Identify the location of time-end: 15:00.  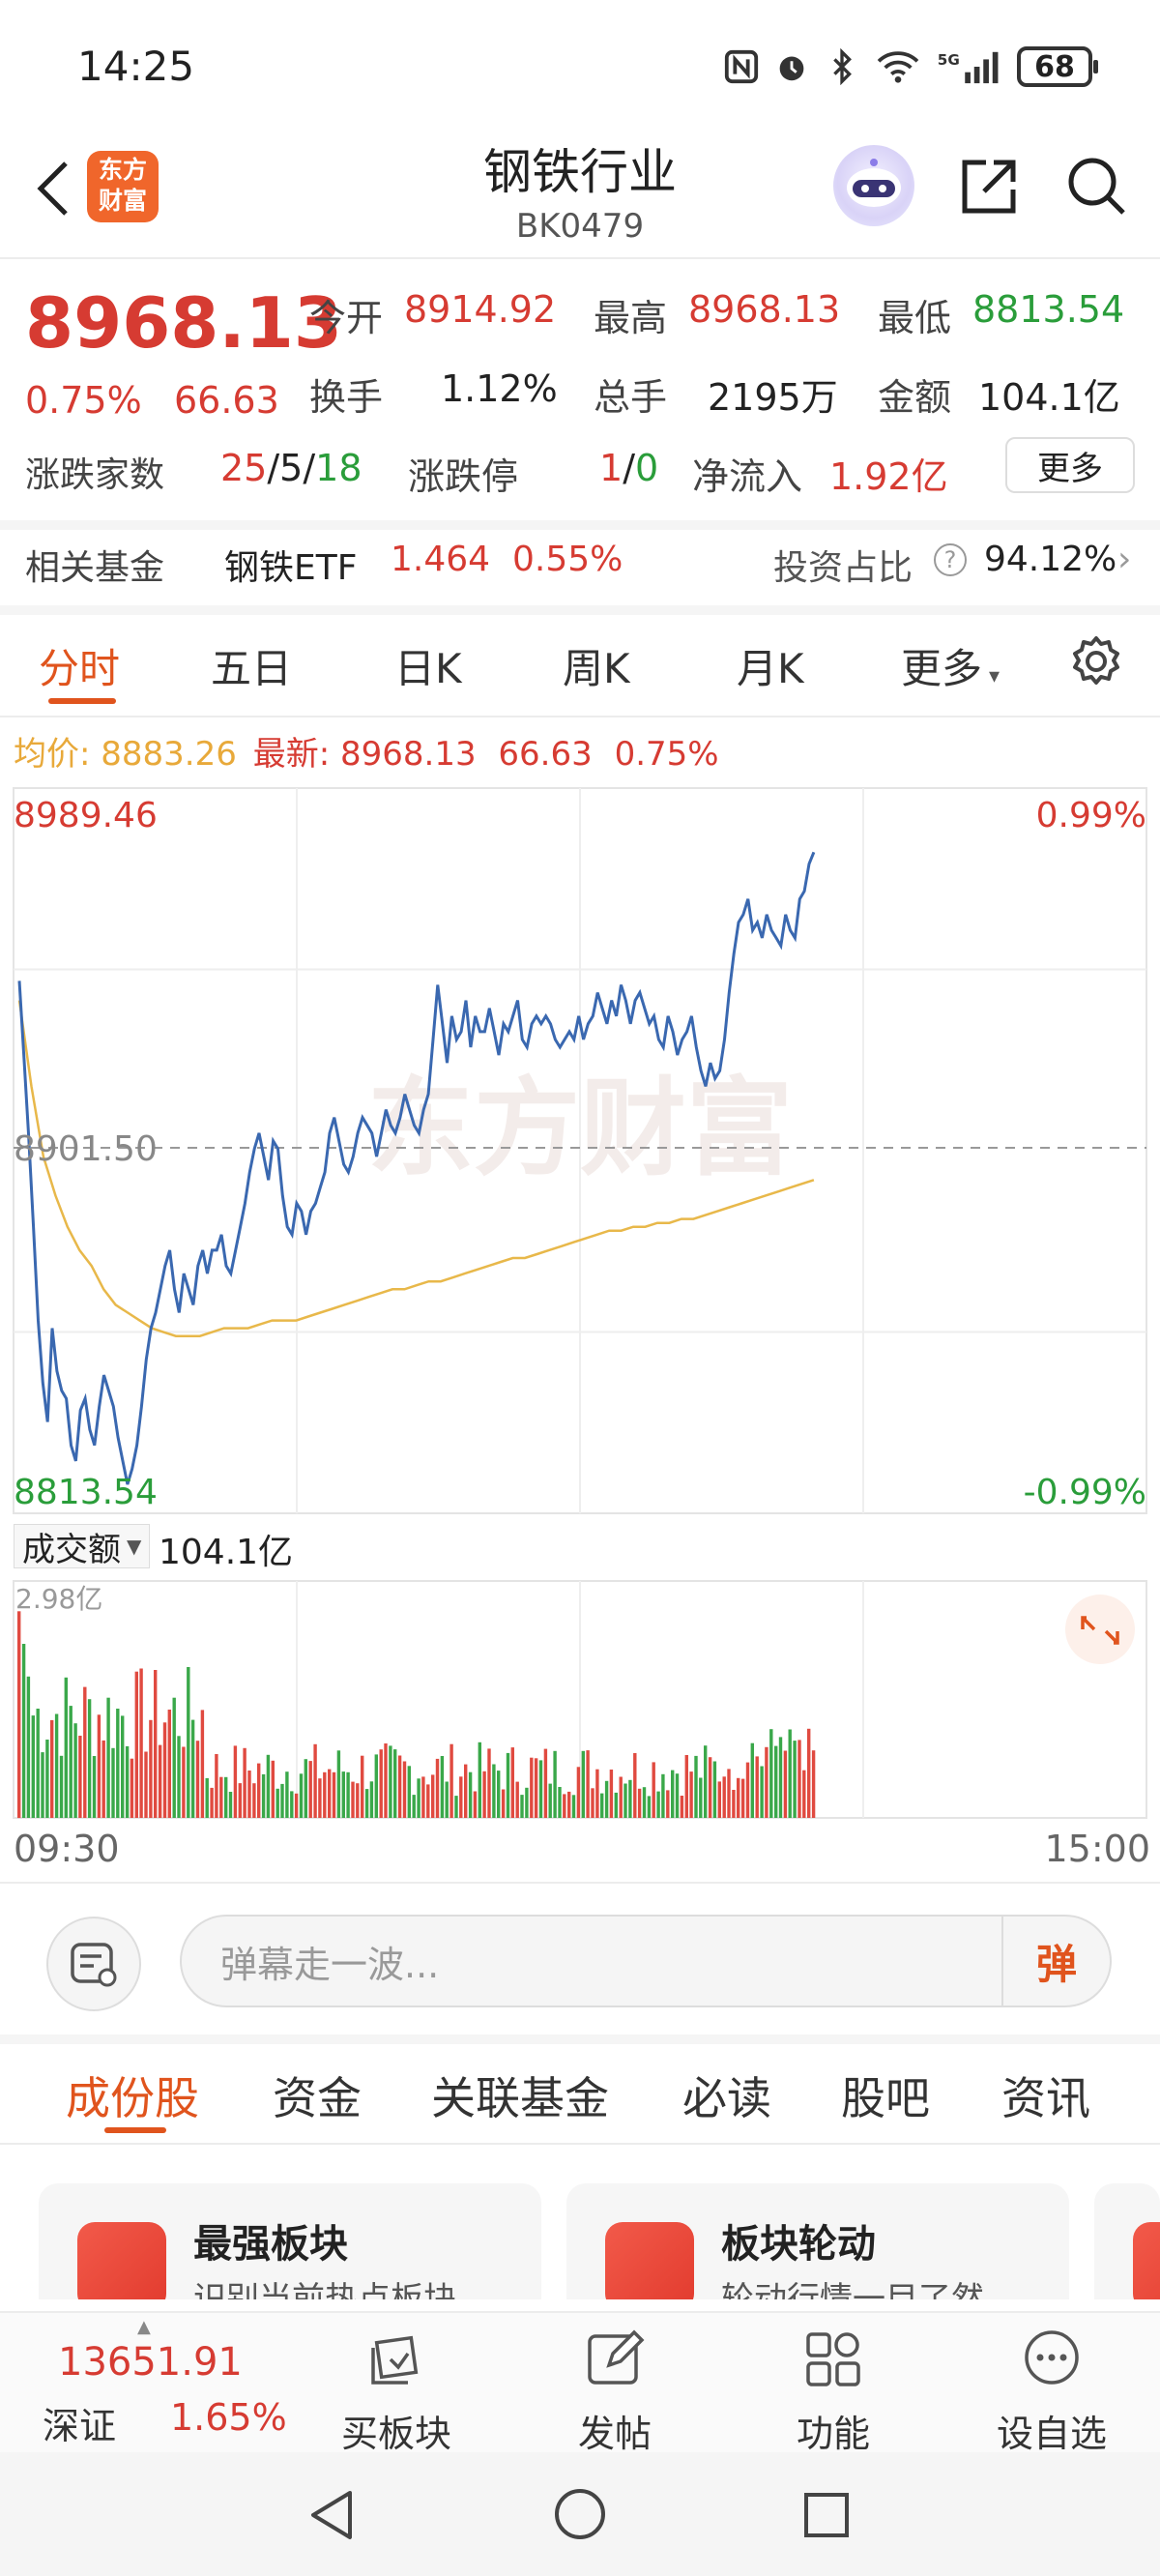
(1097, 1849).